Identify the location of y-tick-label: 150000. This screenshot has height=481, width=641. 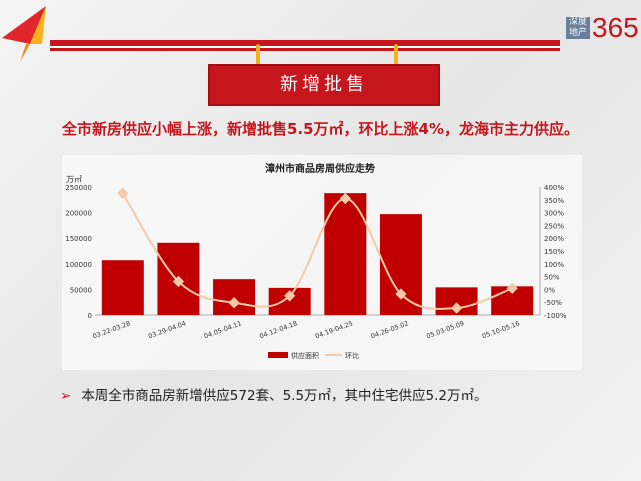
(78, 239).